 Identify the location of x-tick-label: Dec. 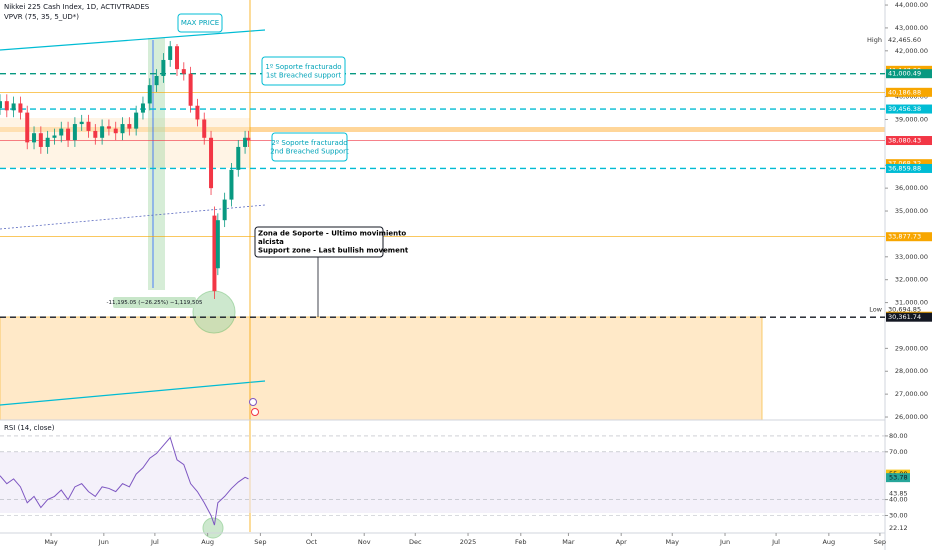
(415, 542).